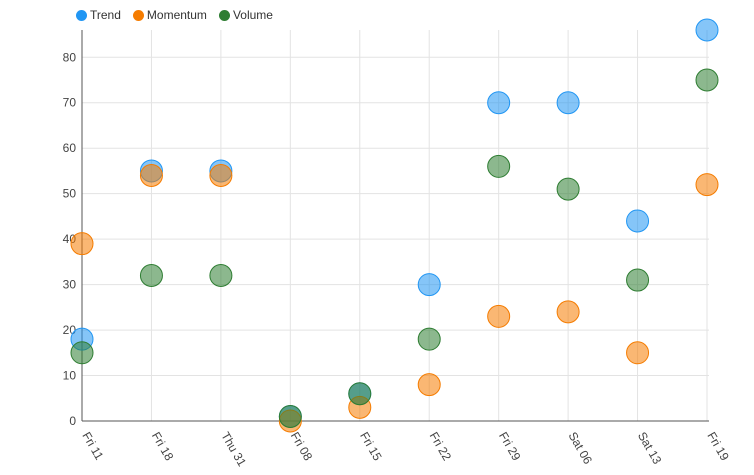 The image size is (754, 475). I want to click on legend-label-momentum: Momentum, so click(176, 15).